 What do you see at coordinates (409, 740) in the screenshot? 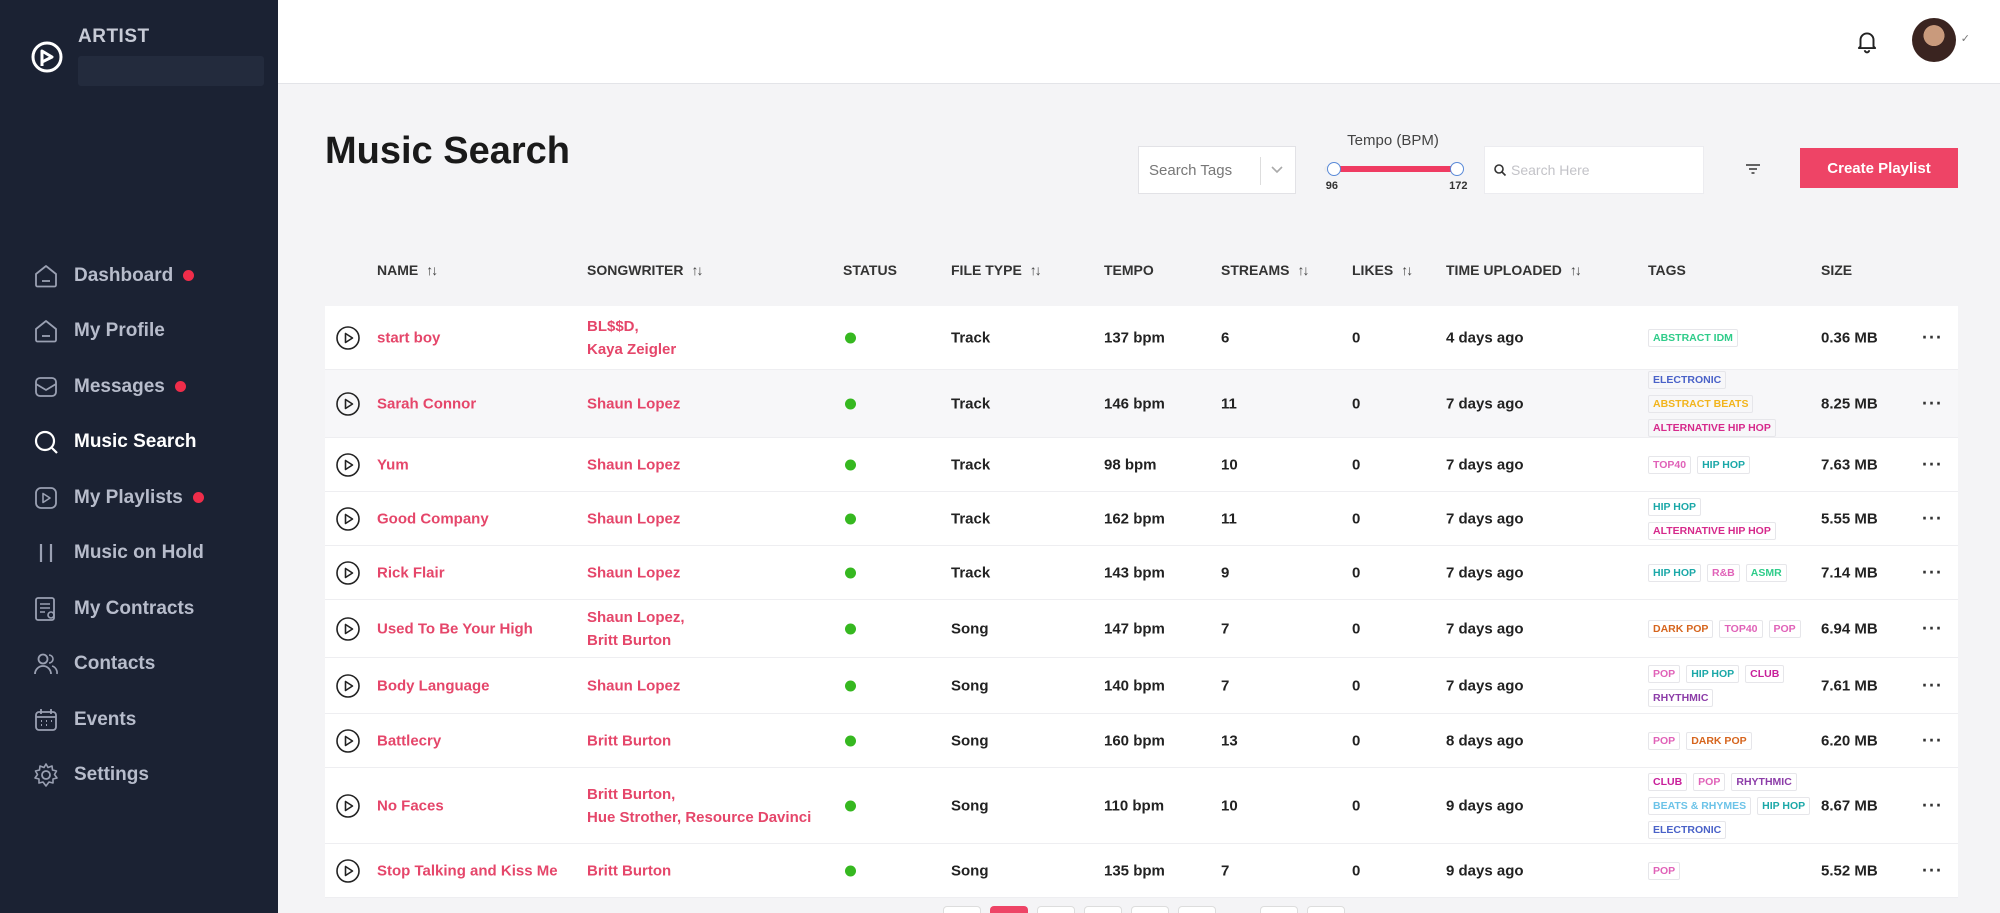
I see `track-name-link: Battlecry` at bounding box center [409, 740].